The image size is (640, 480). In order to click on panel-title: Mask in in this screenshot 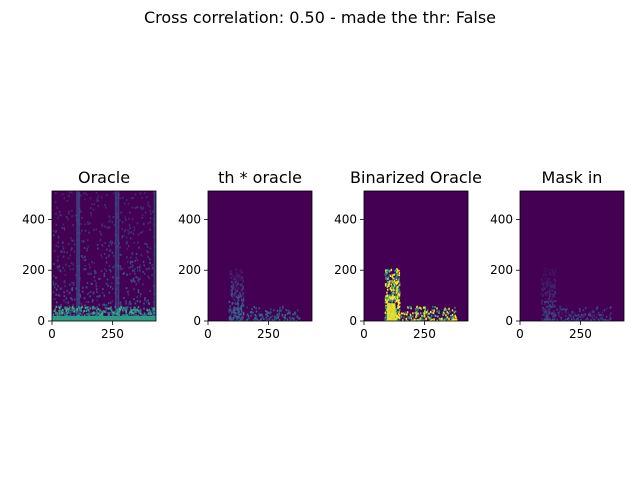, I will do `click(572, 177)`.